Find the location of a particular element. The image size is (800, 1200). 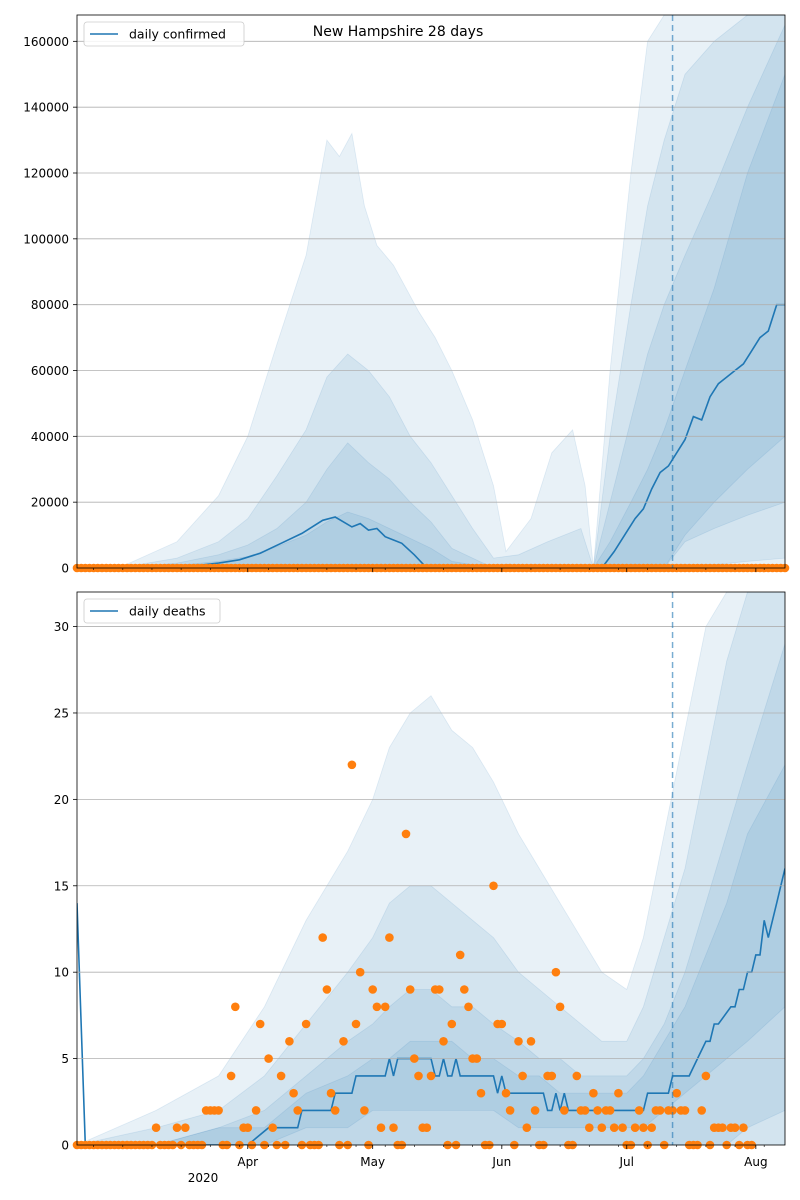

chart-title: New Hampshire 28 days is located at coordinates (398, 32).